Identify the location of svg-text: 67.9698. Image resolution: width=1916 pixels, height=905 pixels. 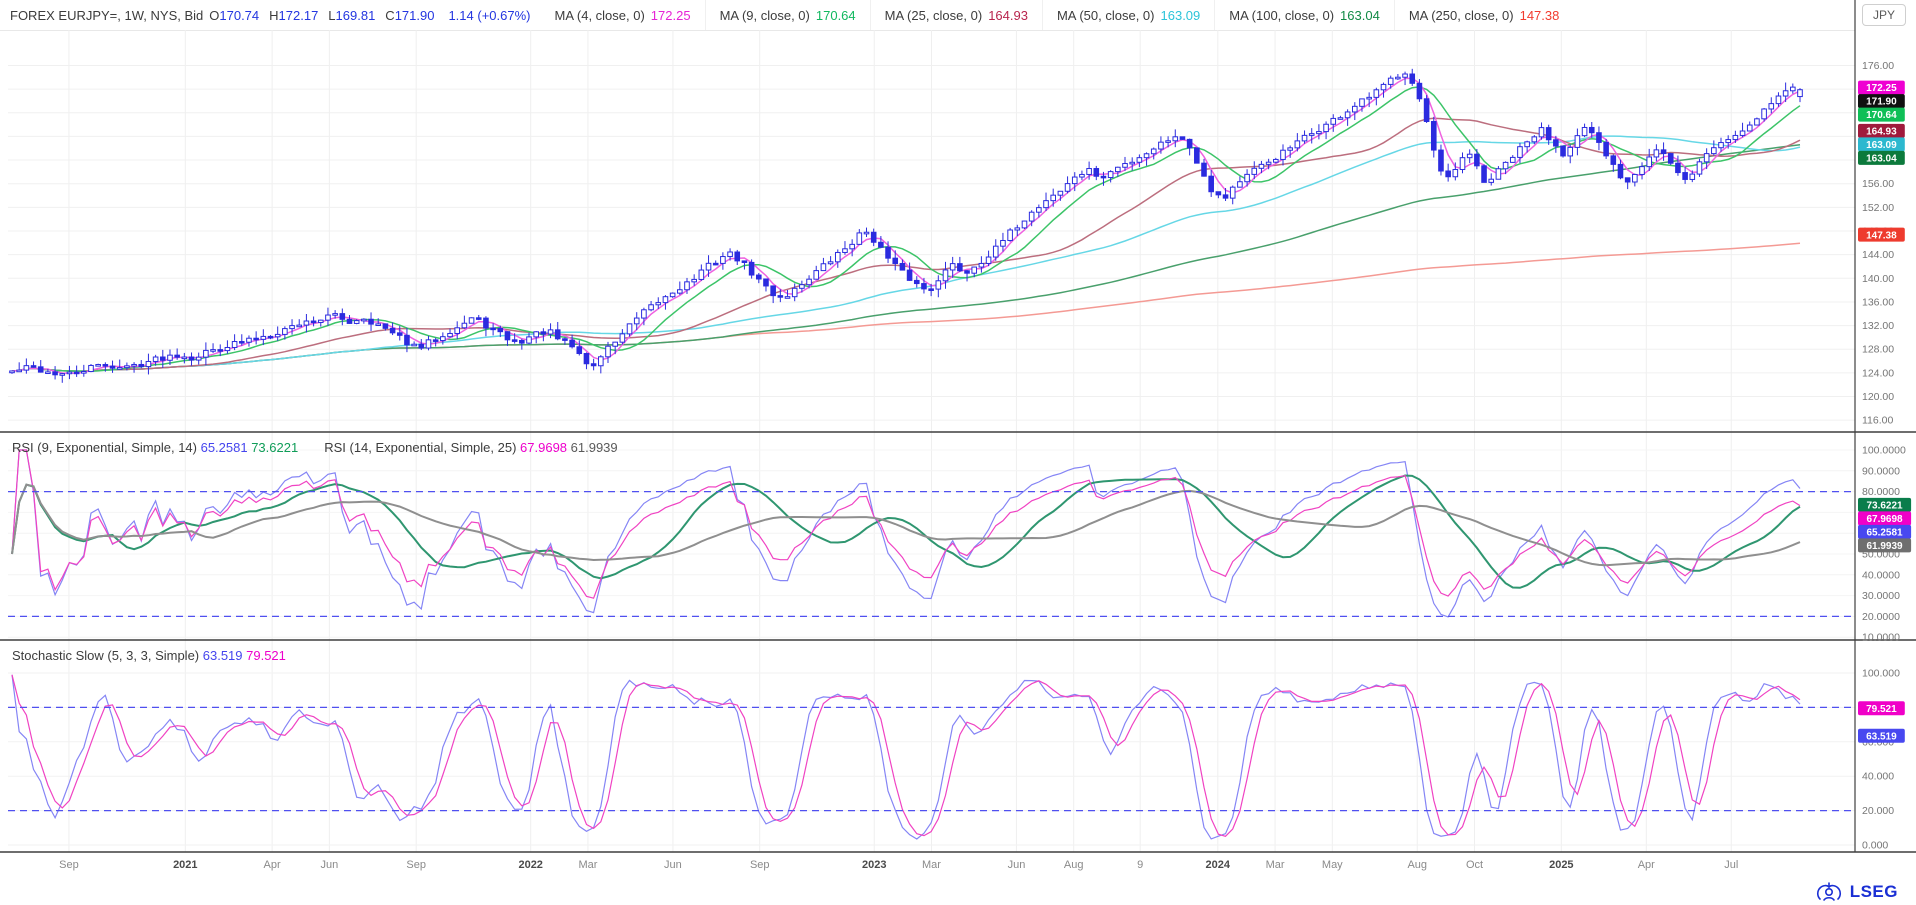
(1884, 519).